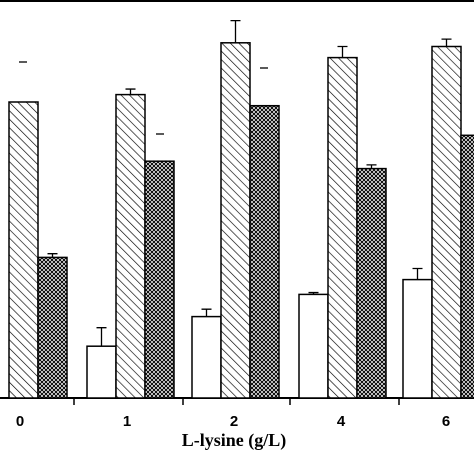 The image size is (474, 474). What do you see at coordinates (234, 440) in the screenshot?
I see `x-axis-title: L-lysine (g/L)` at bounding box center [234, 440].